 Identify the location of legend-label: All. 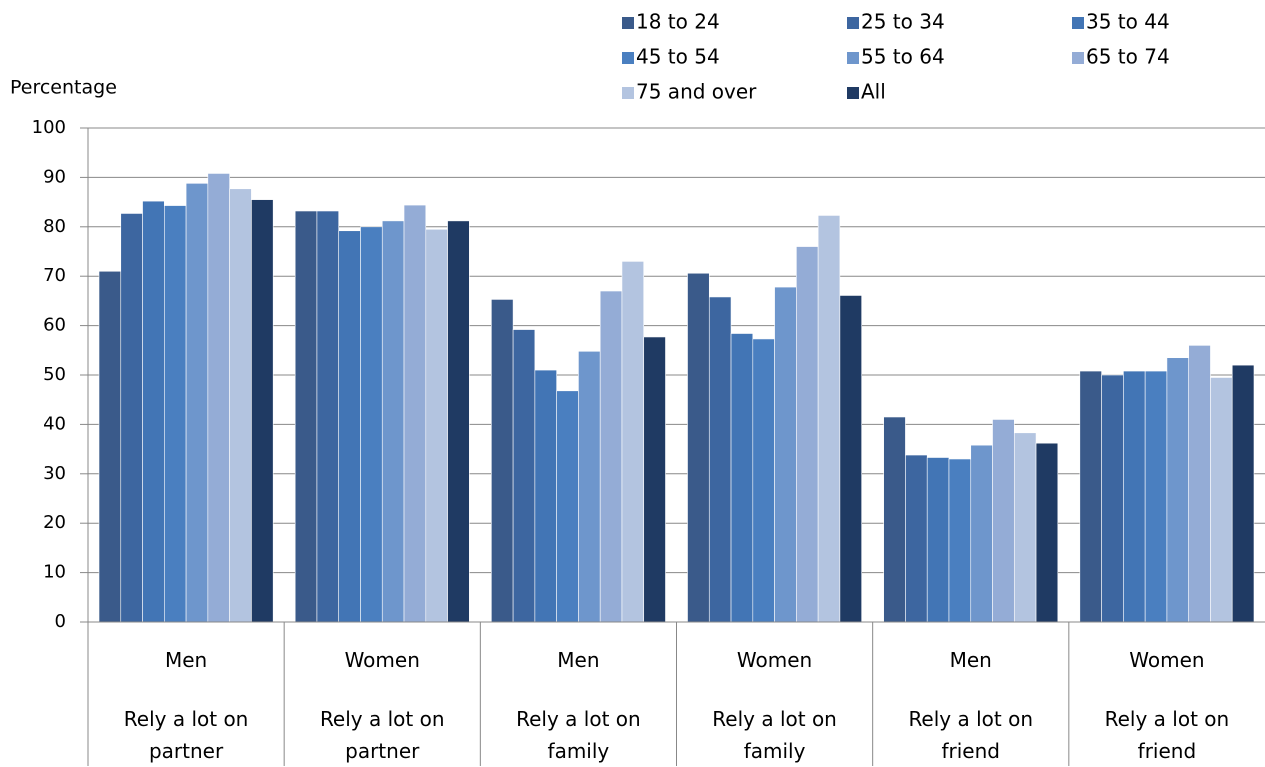
(873, 92).